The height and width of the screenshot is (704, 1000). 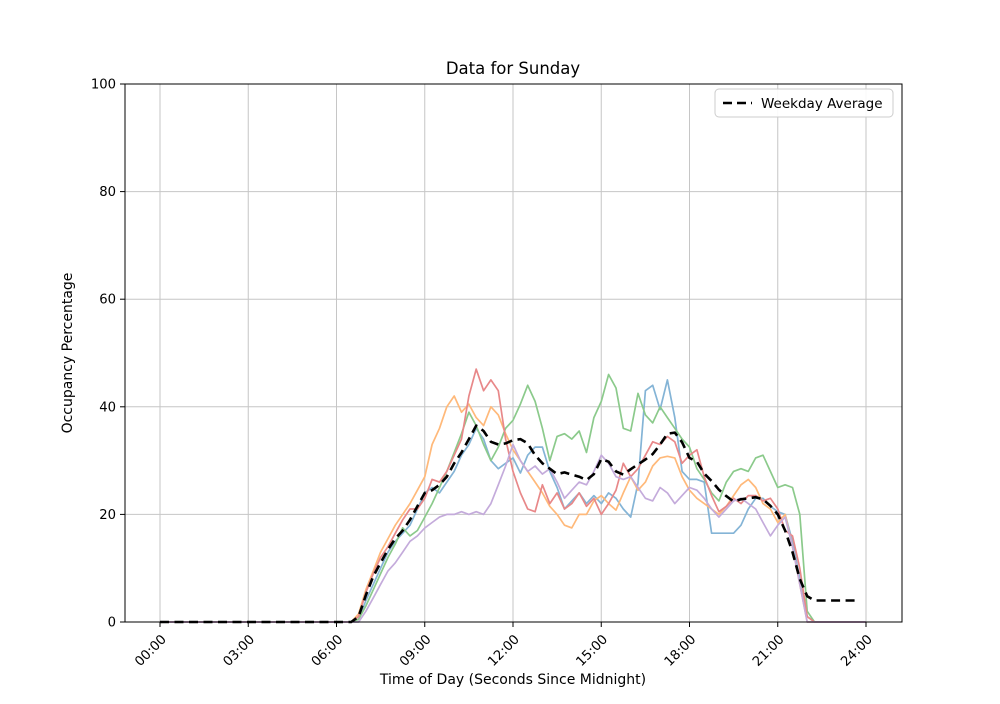 What do you see at coordinates (107, 407) in the screenshot?
I see `y-tick-label: 40` at bounding box center [107, 407].